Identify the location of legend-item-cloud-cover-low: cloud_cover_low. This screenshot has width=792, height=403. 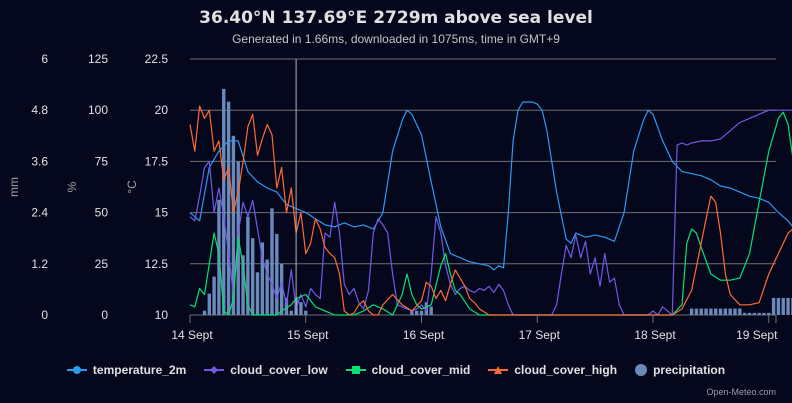
(266, 370).